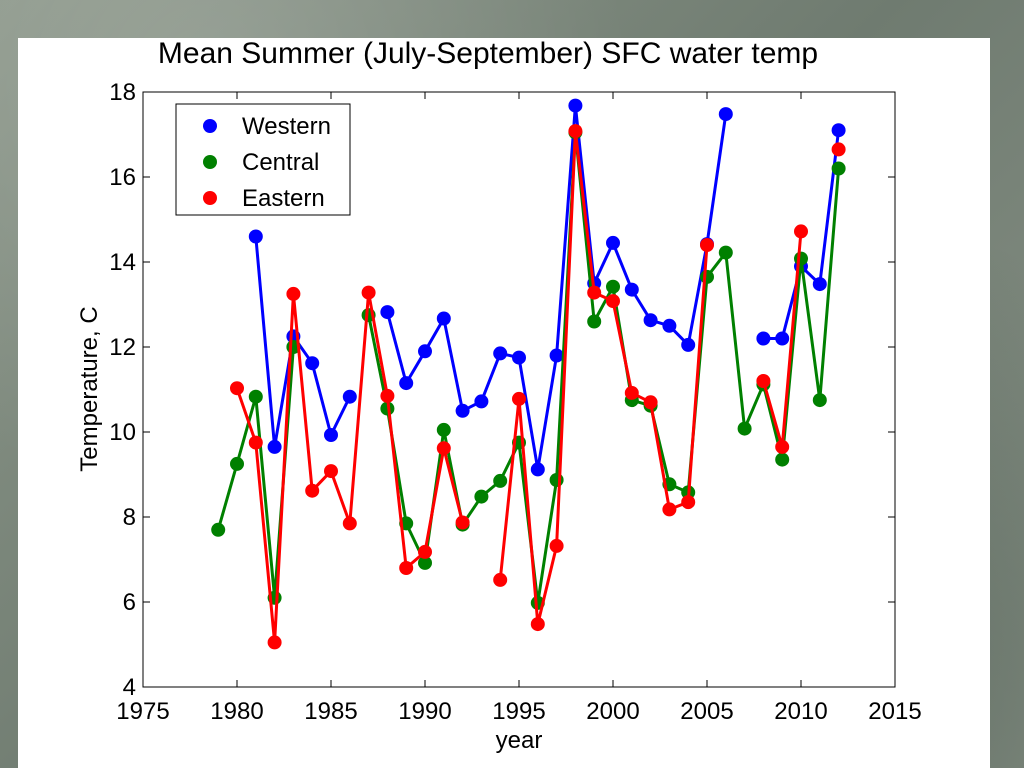  I want to click on x-tick-label: 2000, so click(612, 711).